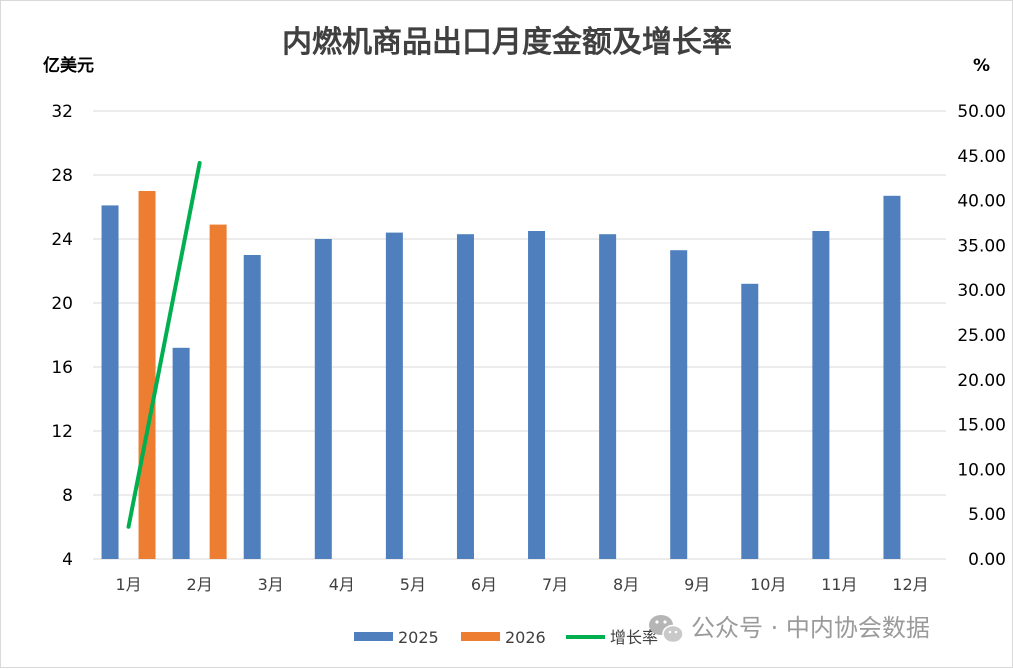 This screenshot has height=669, width=1013. Describe the element at coordinates (67, 560) in the screenshot. I see `y-left-tick-label: 4` at that location.